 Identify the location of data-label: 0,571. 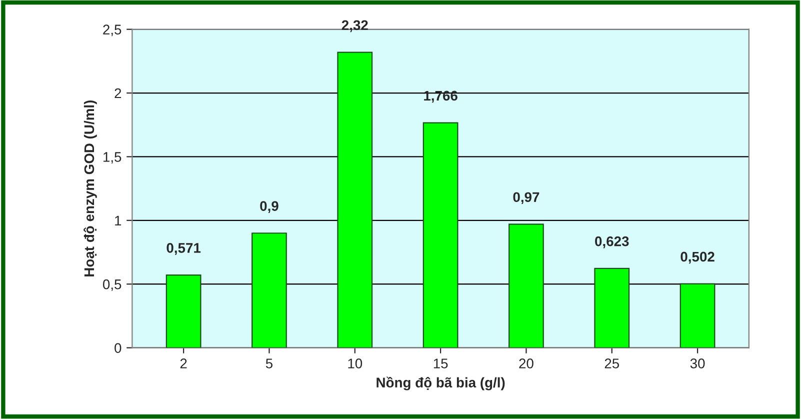
(183, 249).